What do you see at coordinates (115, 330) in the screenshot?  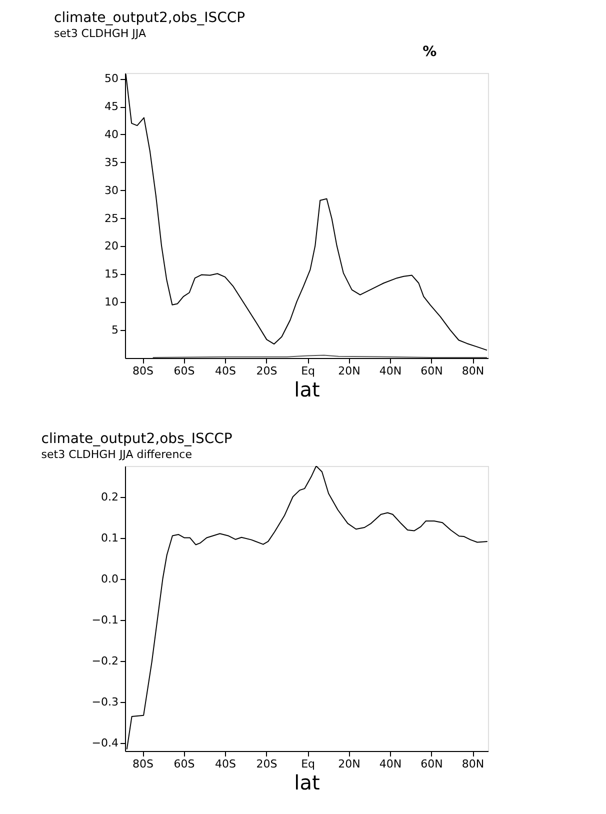 I see `y-tick-label: 5` at bounding box center [115, 330].